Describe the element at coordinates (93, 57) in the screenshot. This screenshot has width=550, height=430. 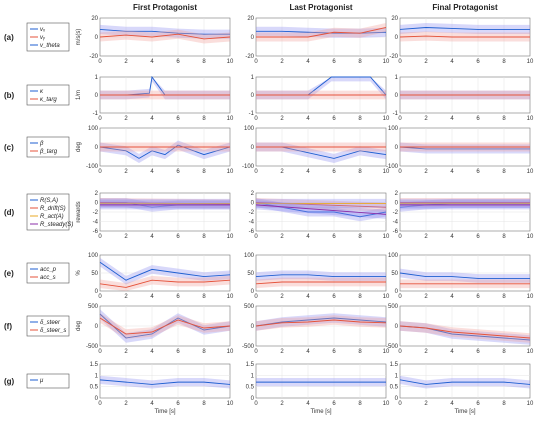
I see `y-tick-label: -20` at that location.